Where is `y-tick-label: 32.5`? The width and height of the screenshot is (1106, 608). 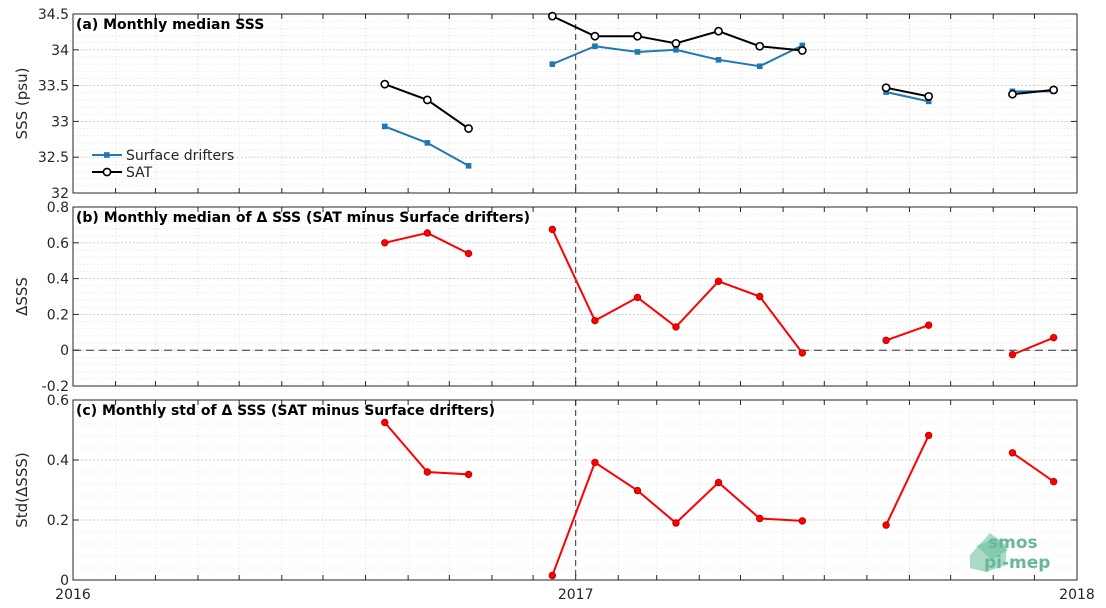
y-tick-label: 32.5 is located at coordinates (53, 158).